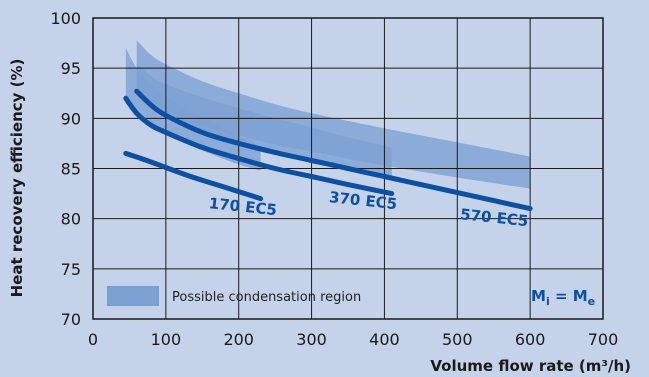 The height and width of the screenshot is (377, 649). I want to click on legend-label: Possible condensation region, so click(266, 297).